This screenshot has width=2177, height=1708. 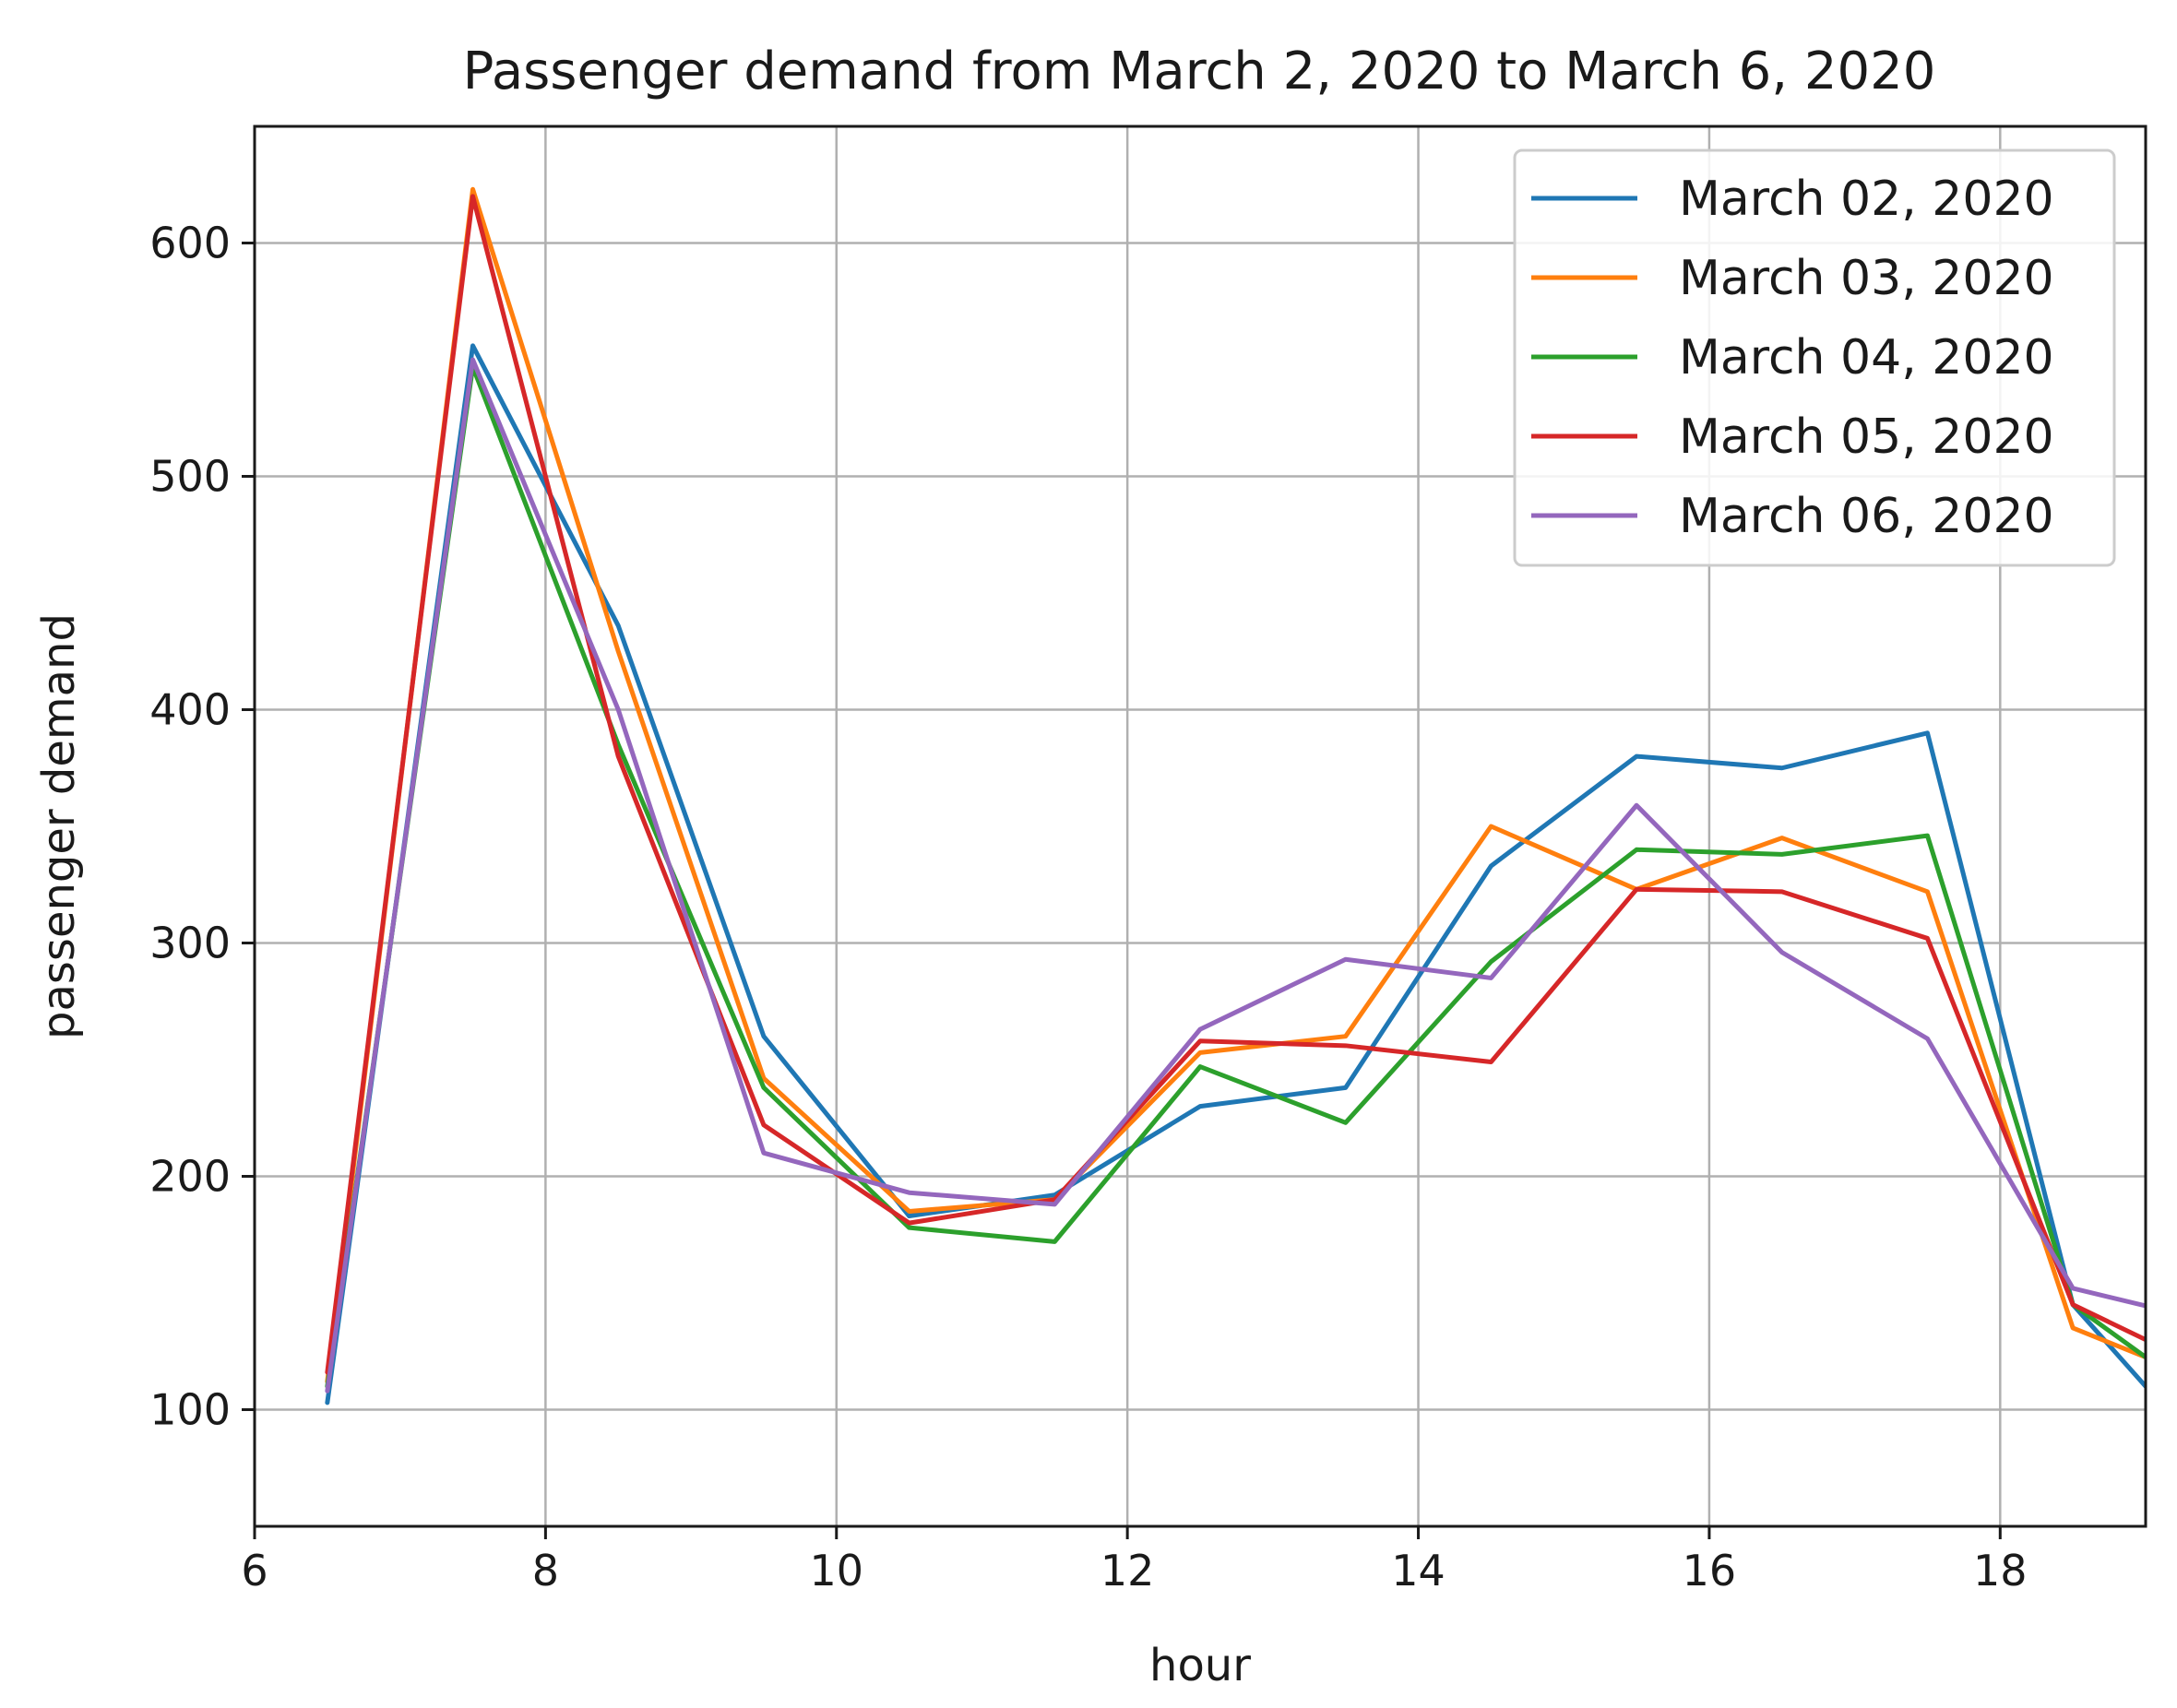 I want to click on legend-label: March 06, 2020, so click(x=1866, y=517).